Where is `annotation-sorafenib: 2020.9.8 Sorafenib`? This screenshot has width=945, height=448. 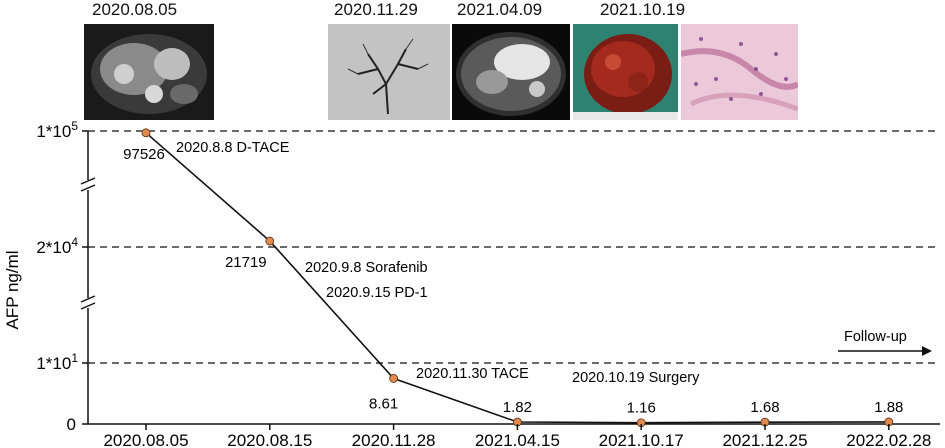
annotation-sorafenib: 2020.9.8 Sorafenib is located at coordinates (366, 268).